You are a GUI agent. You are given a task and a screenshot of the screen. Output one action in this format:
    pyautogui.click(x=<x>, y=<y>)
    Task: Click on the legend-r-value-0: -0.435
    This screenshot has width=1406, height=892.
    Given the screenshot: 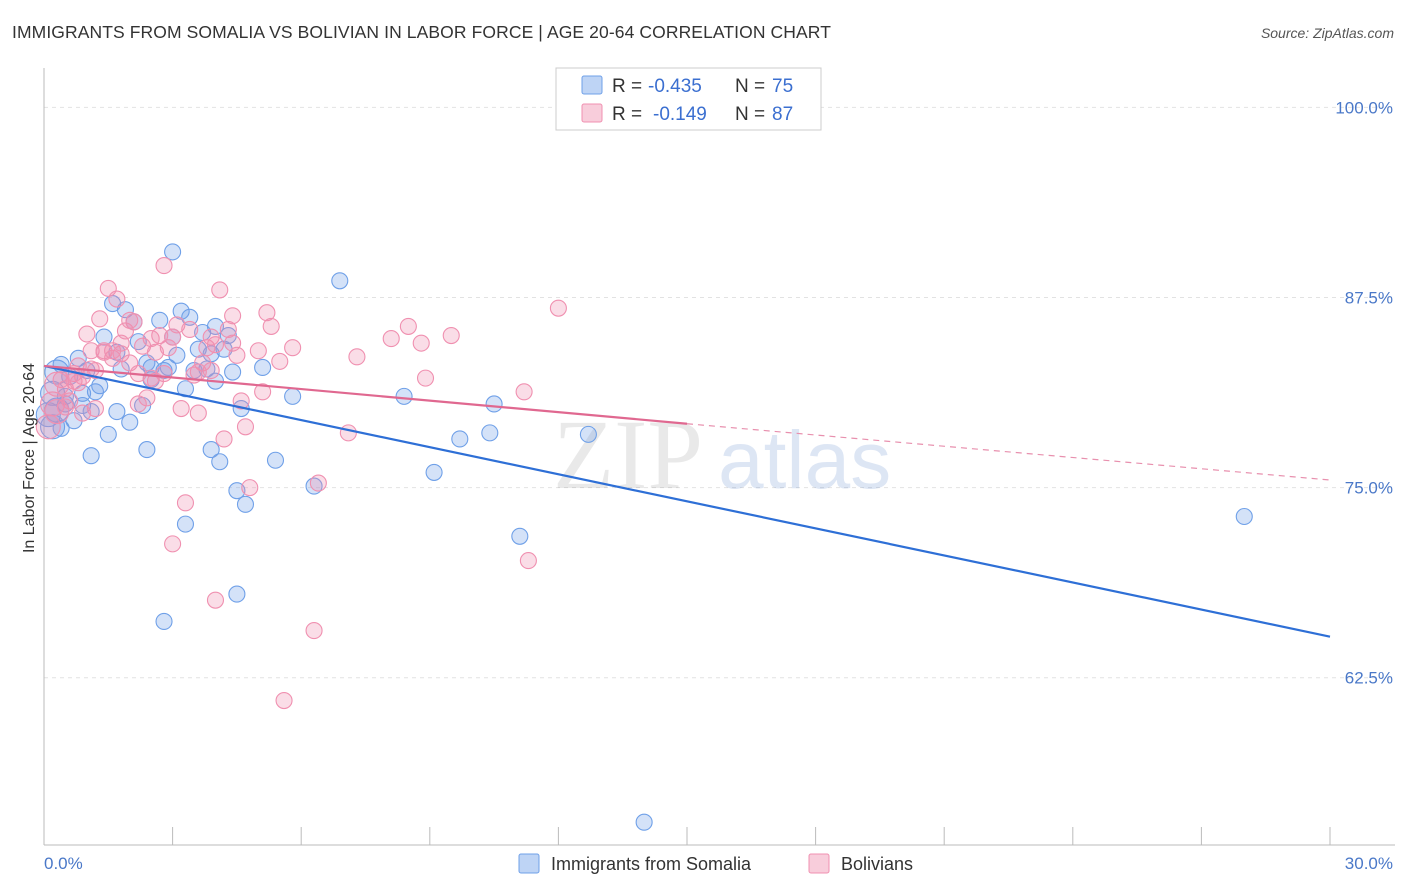 What is the action you would take?
    pyautogui.click(x=675, y=86)
    